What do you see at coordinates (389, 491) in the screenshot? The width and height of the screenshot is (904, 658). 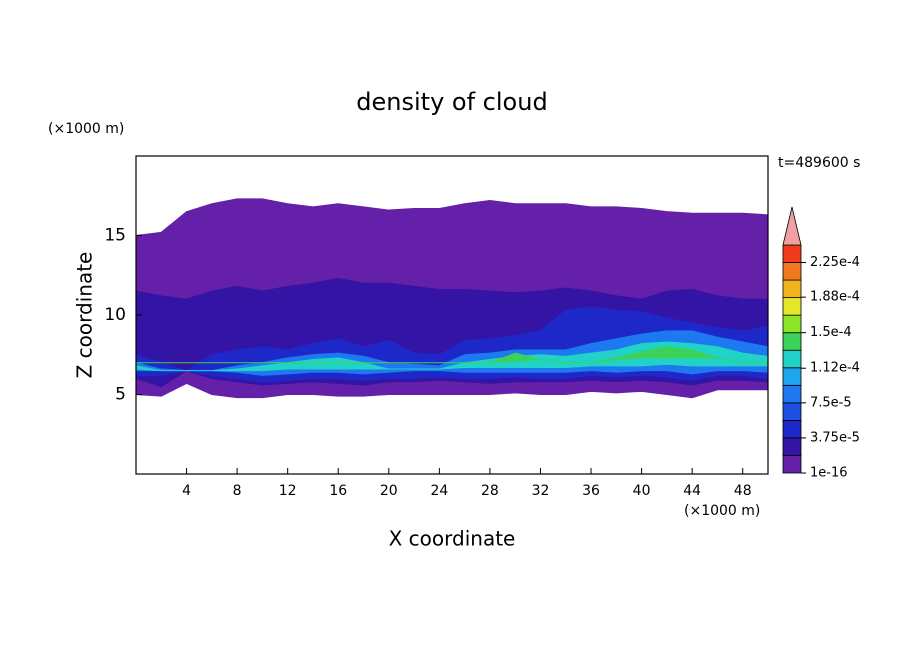 I see `x-tick-label: 20` at bounding box center [389, 491].